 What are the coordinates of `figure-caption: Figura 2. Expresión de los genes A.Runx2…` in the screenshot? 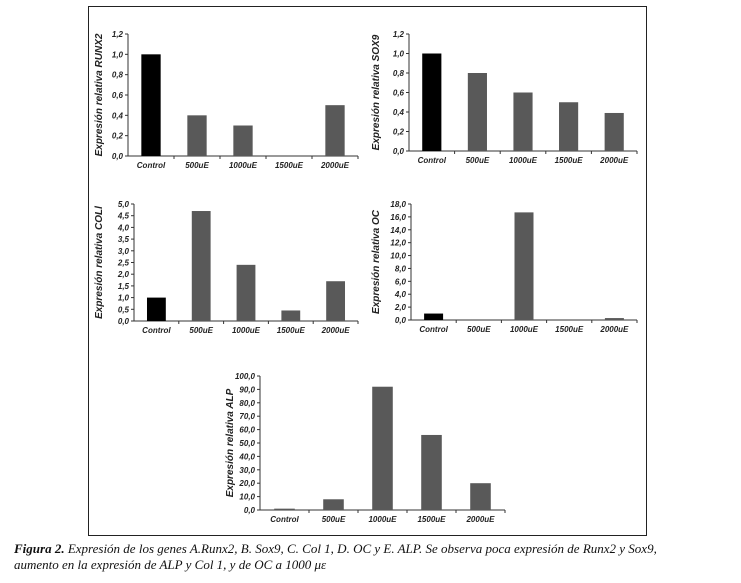 It's located at (374, 557).